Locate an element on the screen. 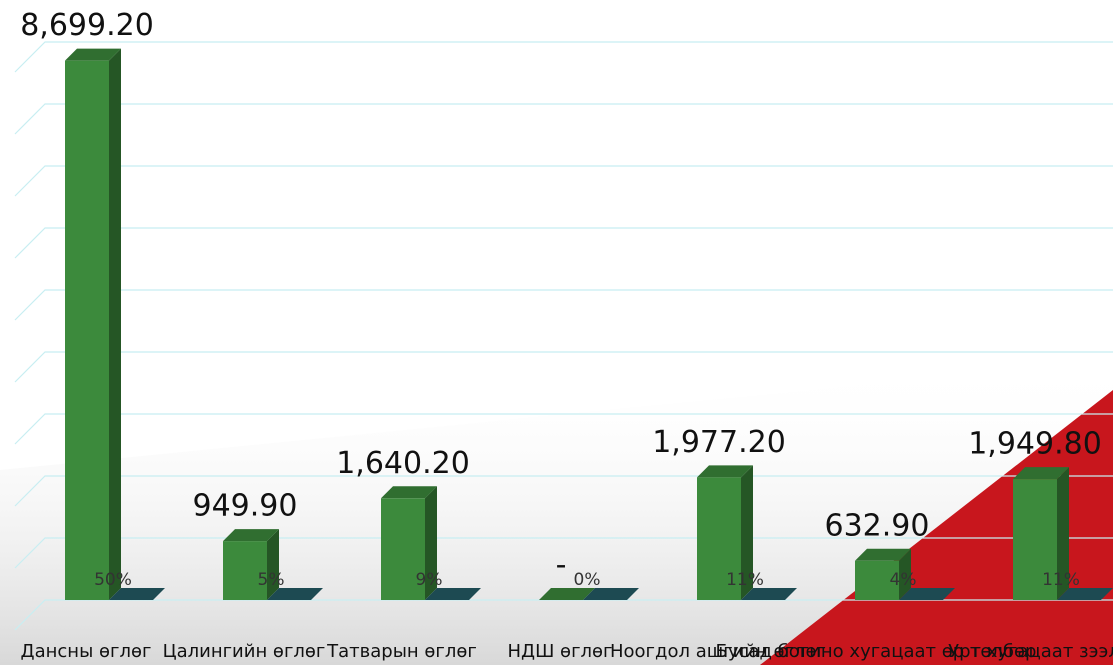  x-tick-label: Урт хугацаат зээл is located at coordinates (1030, 651).